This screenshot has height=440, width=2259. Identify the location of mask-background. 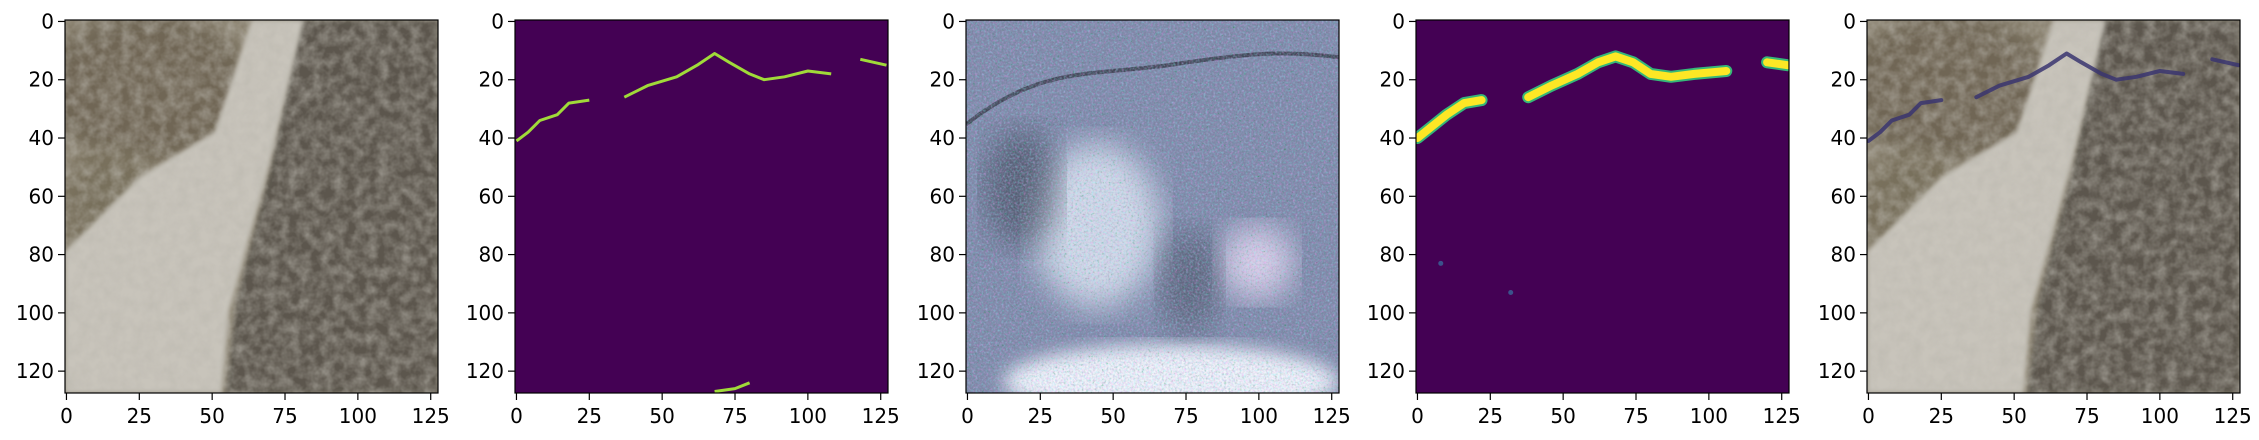
(701, 206).